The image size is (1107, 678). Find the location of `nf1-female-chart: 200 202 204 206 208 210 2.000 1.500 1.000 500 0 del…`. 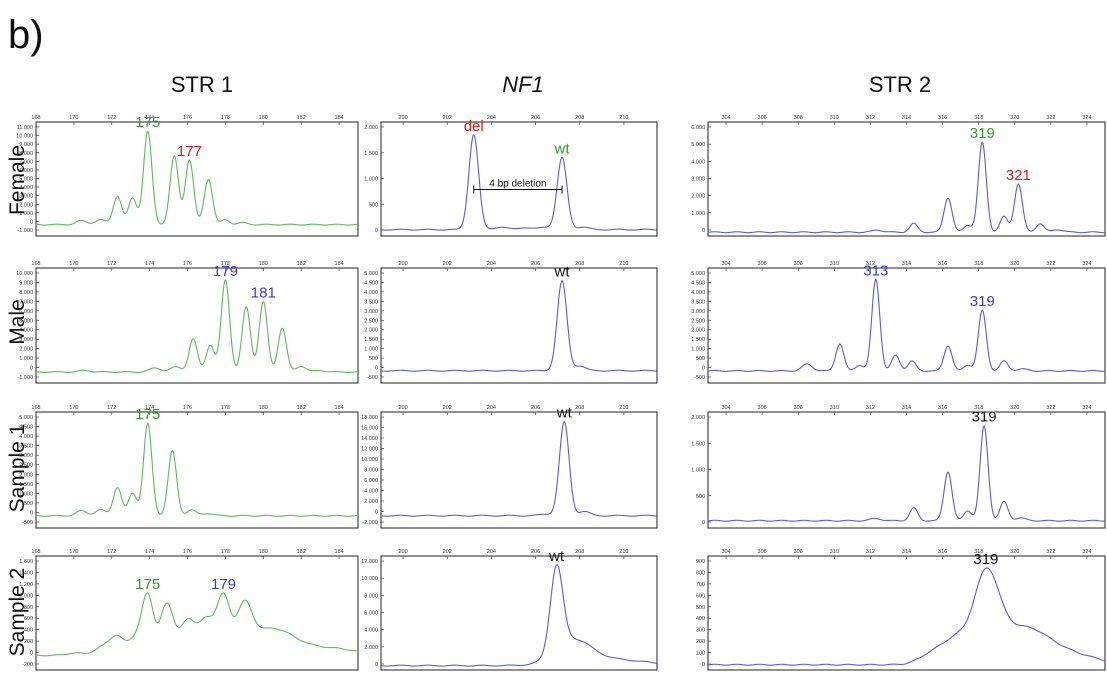

nf1-female-chart: 200 202 204 206 208 210 2.000 1.500 1.000 500 0 del… is located at coordinates (511, 176).